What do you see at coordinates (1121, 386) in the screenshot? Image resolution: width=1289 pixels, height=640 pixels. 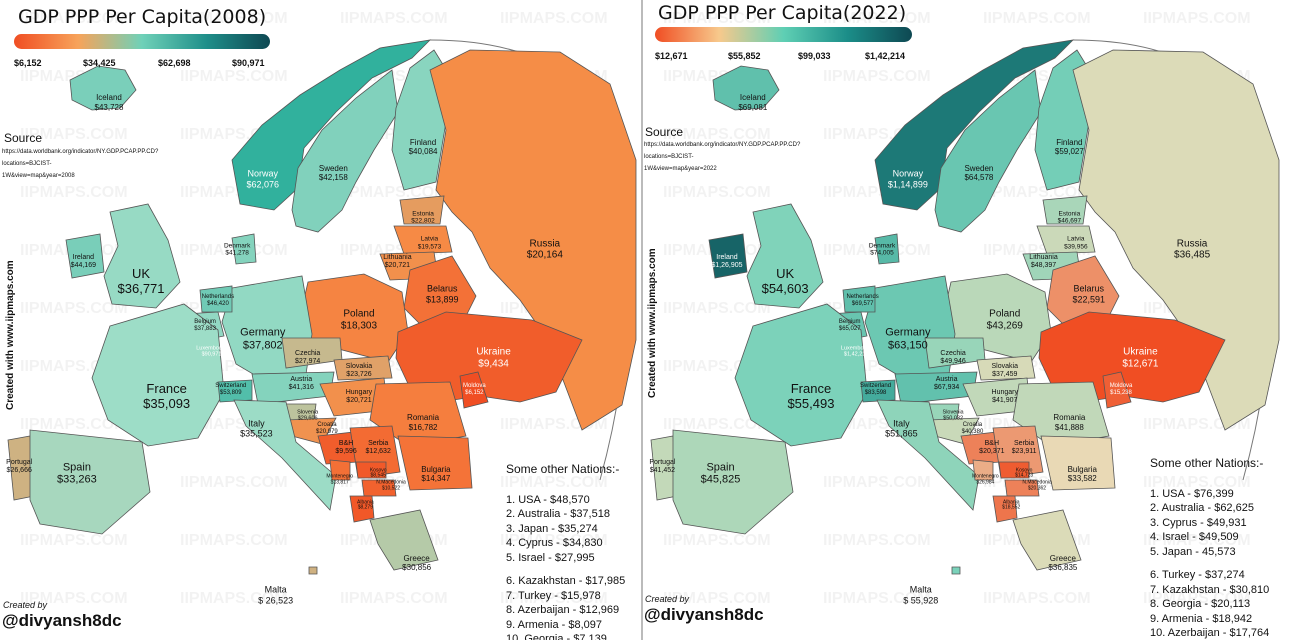 I see `country-name: Moldova` at bounding box center [1121, 386].